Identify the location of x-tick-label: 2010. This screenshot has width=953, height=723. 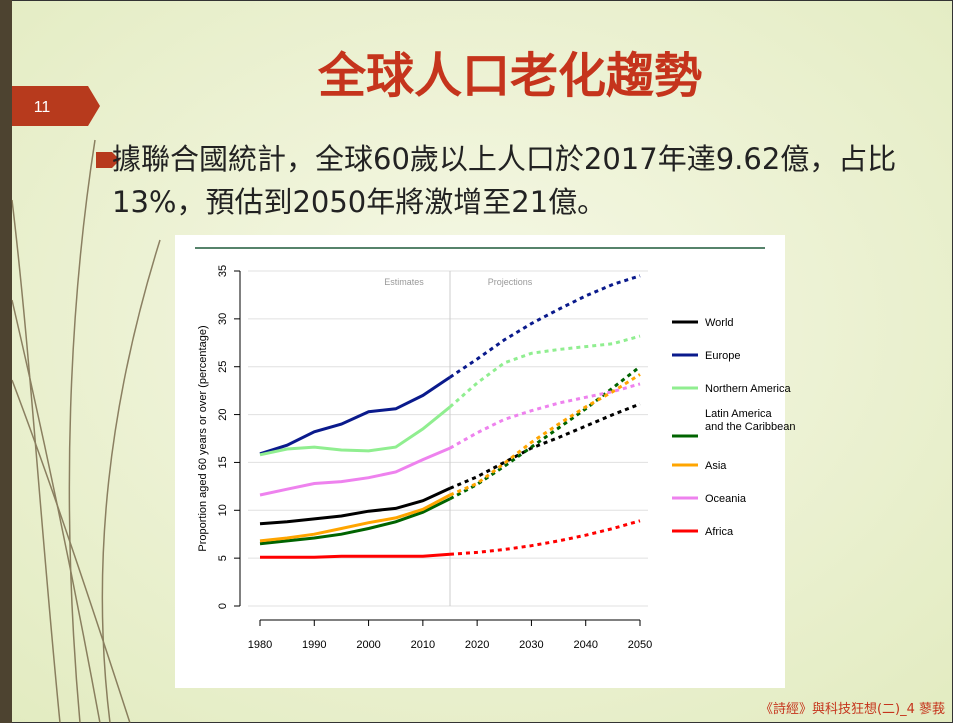
(423, 645).